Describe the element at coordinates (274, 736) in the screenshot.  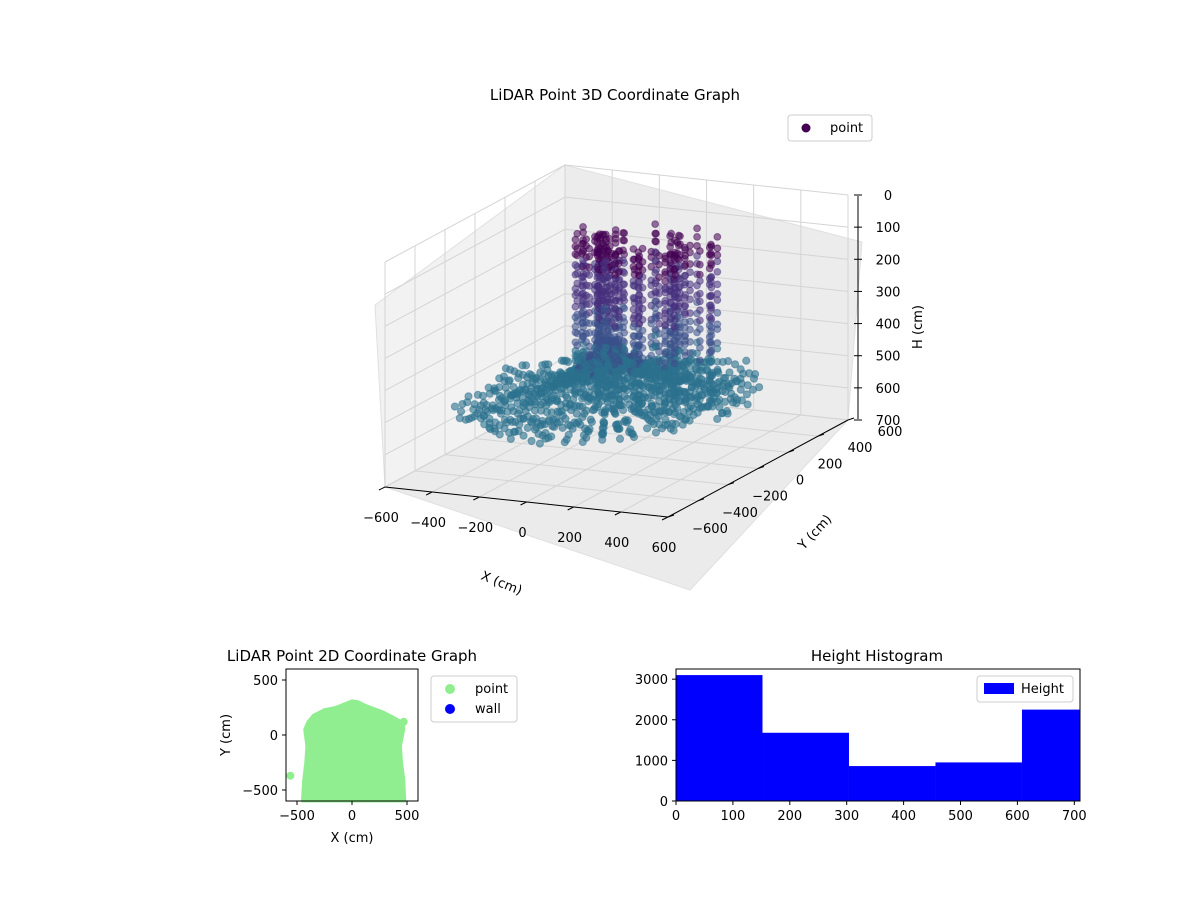
I see `y-tick-label-2d: 0` at that location.